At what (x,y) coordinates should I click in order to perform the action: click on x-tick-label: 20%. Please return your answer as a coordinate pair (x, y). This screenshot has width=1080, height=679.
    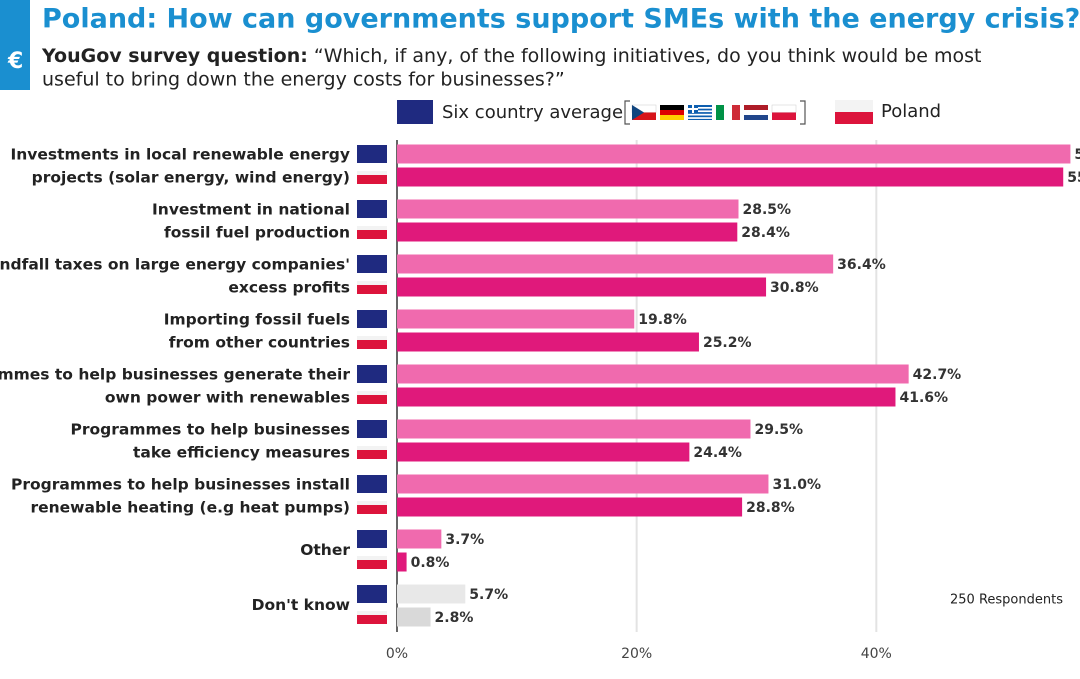
    Looking at the image, I should click on (636, 654).